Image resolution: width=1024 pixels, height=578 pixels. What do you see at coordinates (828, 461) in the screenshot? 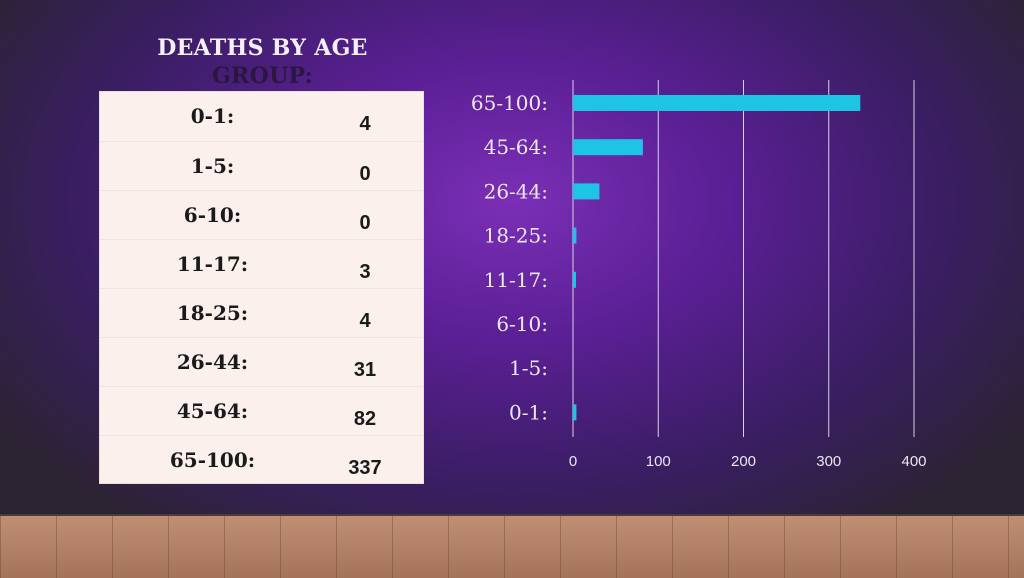
I see `x-tick-label: 300` at bounding box center [828, 461].